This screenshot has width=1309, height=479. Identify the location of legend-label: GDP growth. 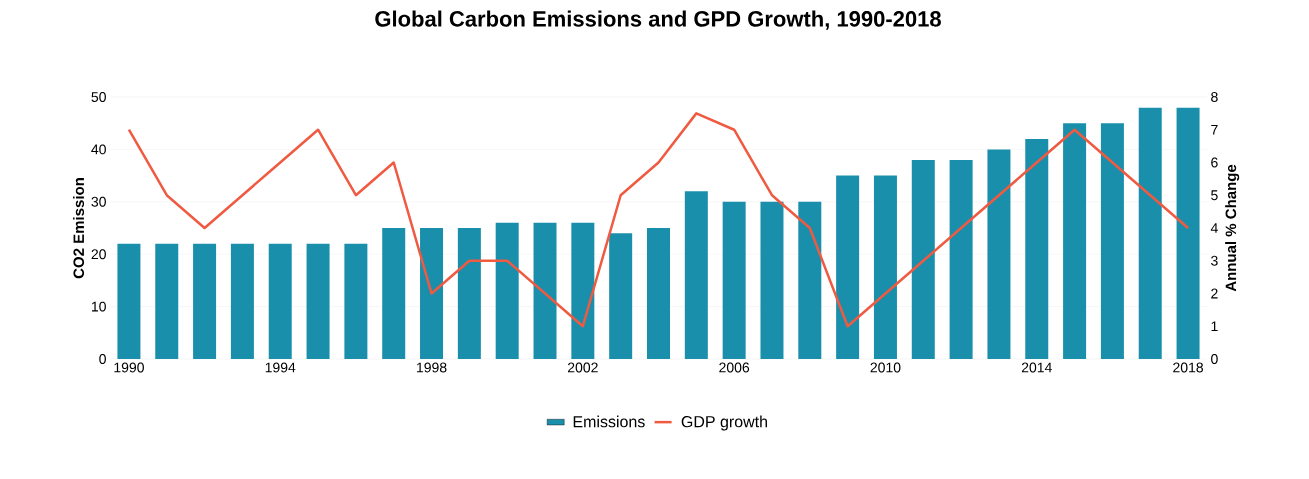
(724, 423).